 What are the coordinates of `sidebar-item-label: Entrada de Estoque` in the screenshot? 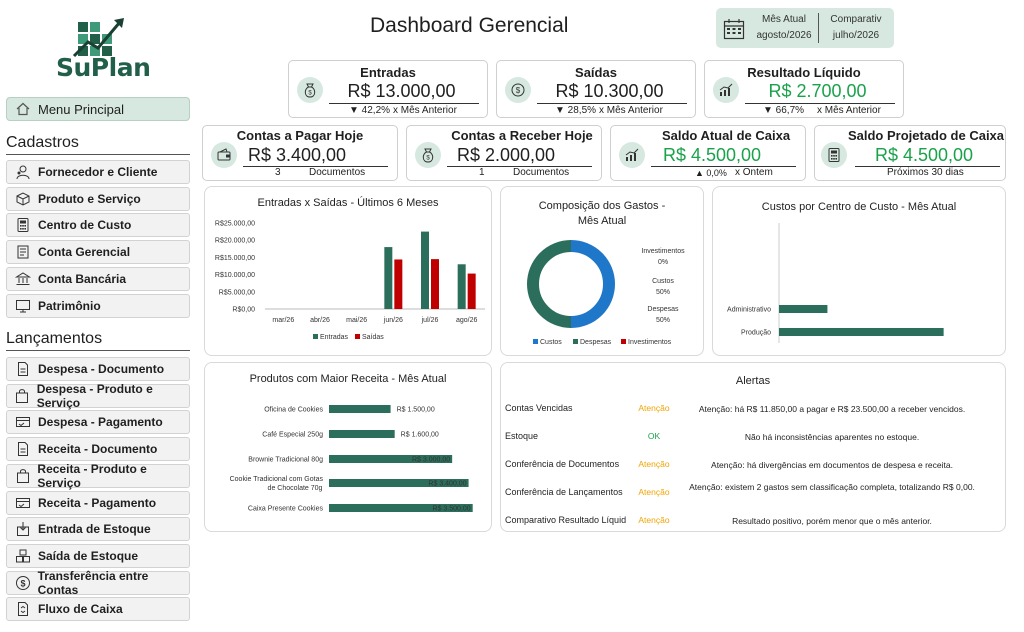 It's located at (94, 529).